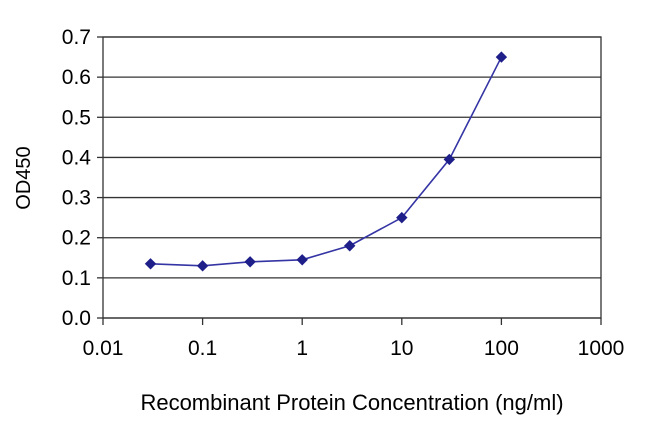 Image resolution: width=650 pixels, height=433 pixels. I want to click on y-tick-label: 0.6, so click(76, 77).